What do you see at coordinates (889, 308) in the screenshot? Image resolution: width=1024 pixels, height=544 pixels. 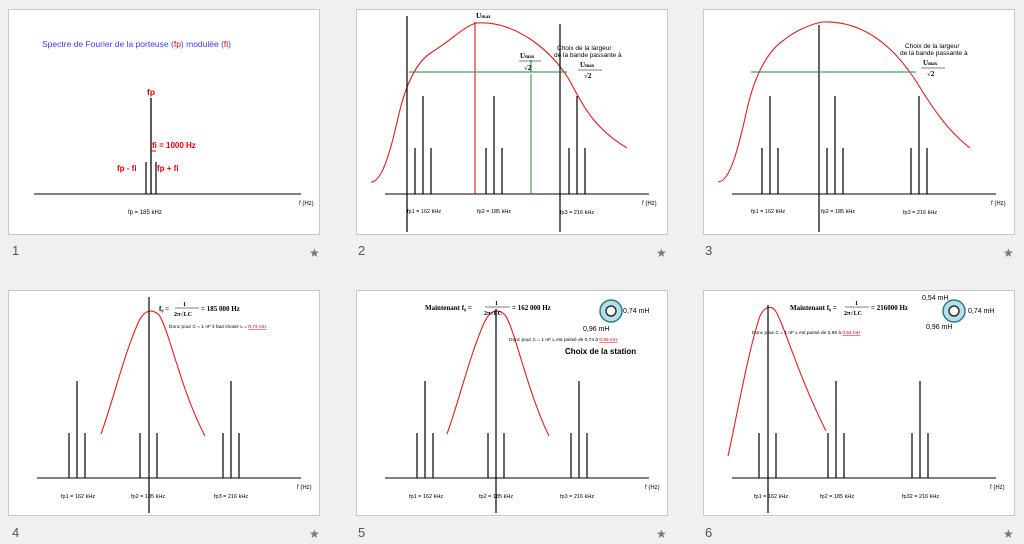 I see `svg-text: = 216000 Hz` at bounding box center [889, 308].